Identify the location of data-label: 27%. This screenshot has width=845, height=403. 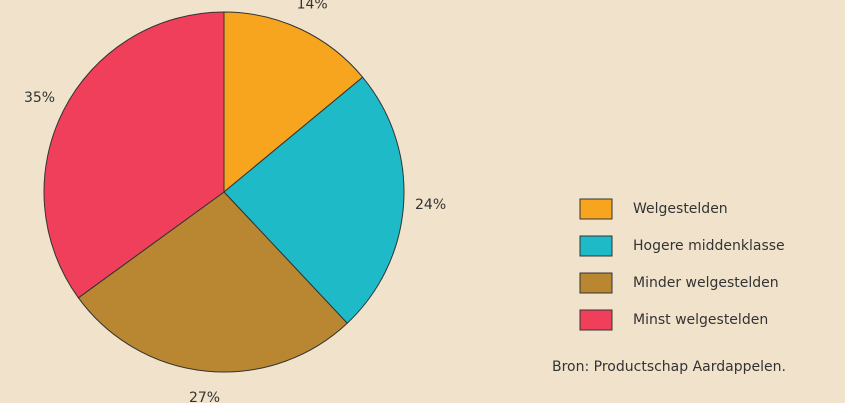
(204, 396).